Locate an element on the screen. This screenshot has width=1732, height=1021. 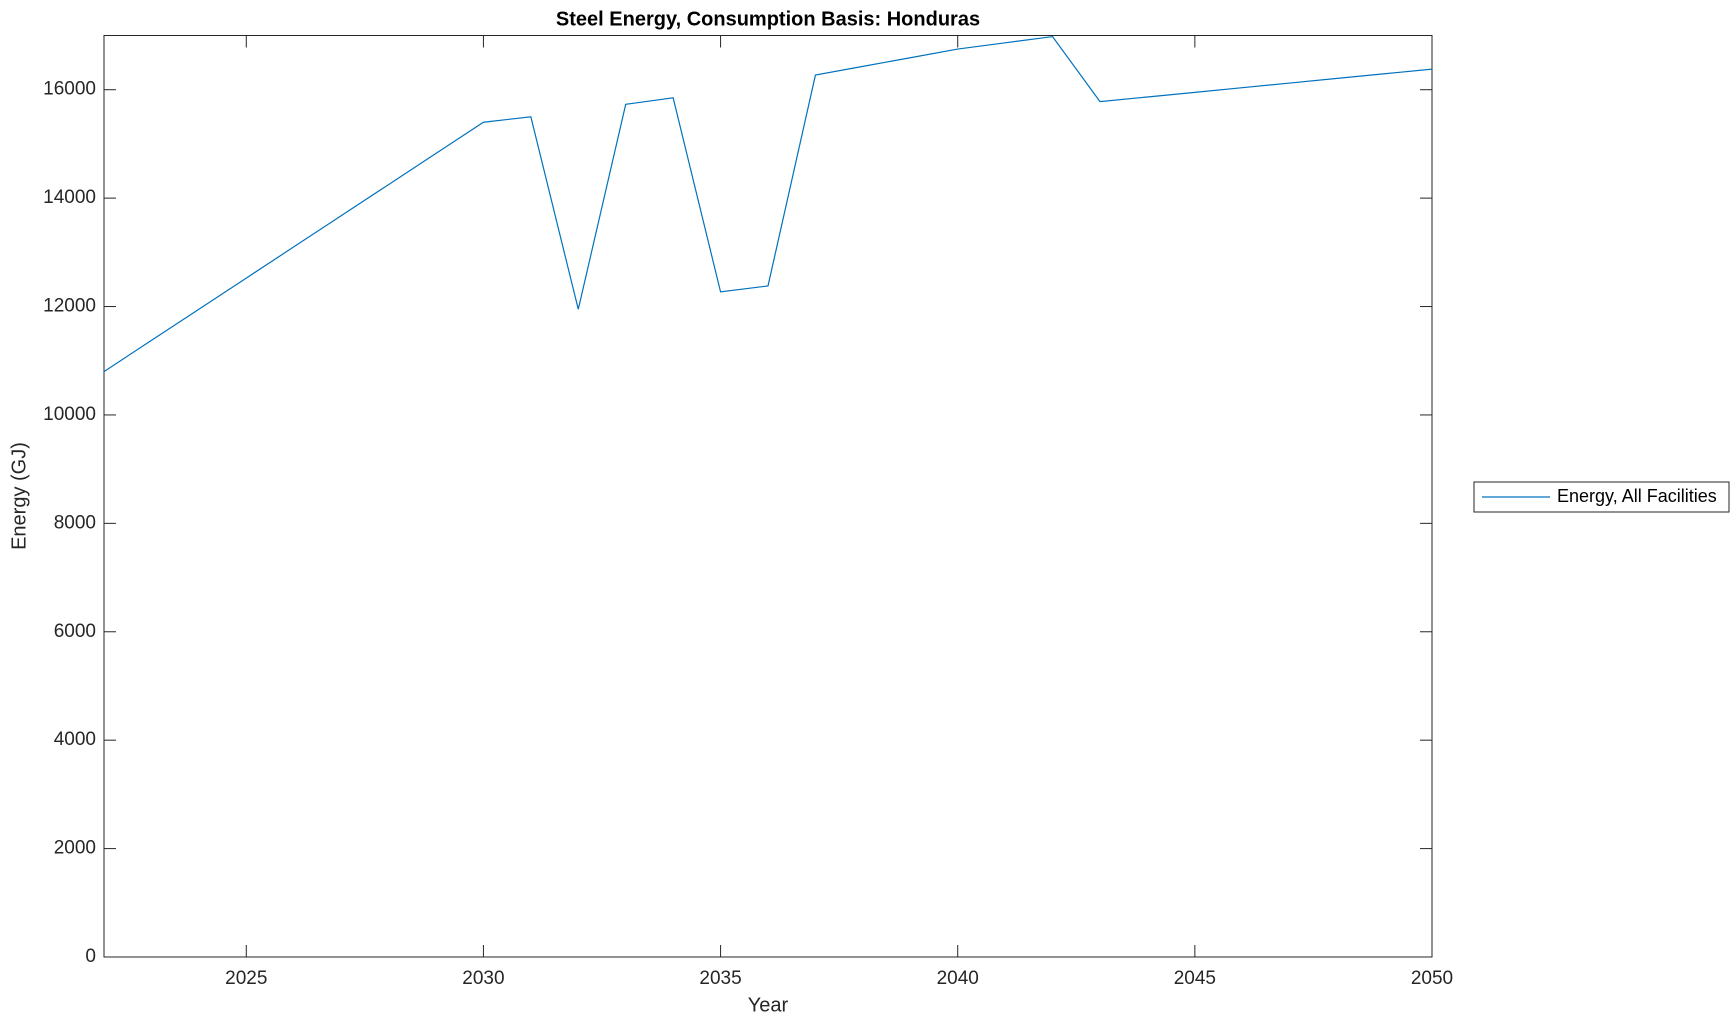
x-tick-label: 2050 is located at coordinates (1432, 978).